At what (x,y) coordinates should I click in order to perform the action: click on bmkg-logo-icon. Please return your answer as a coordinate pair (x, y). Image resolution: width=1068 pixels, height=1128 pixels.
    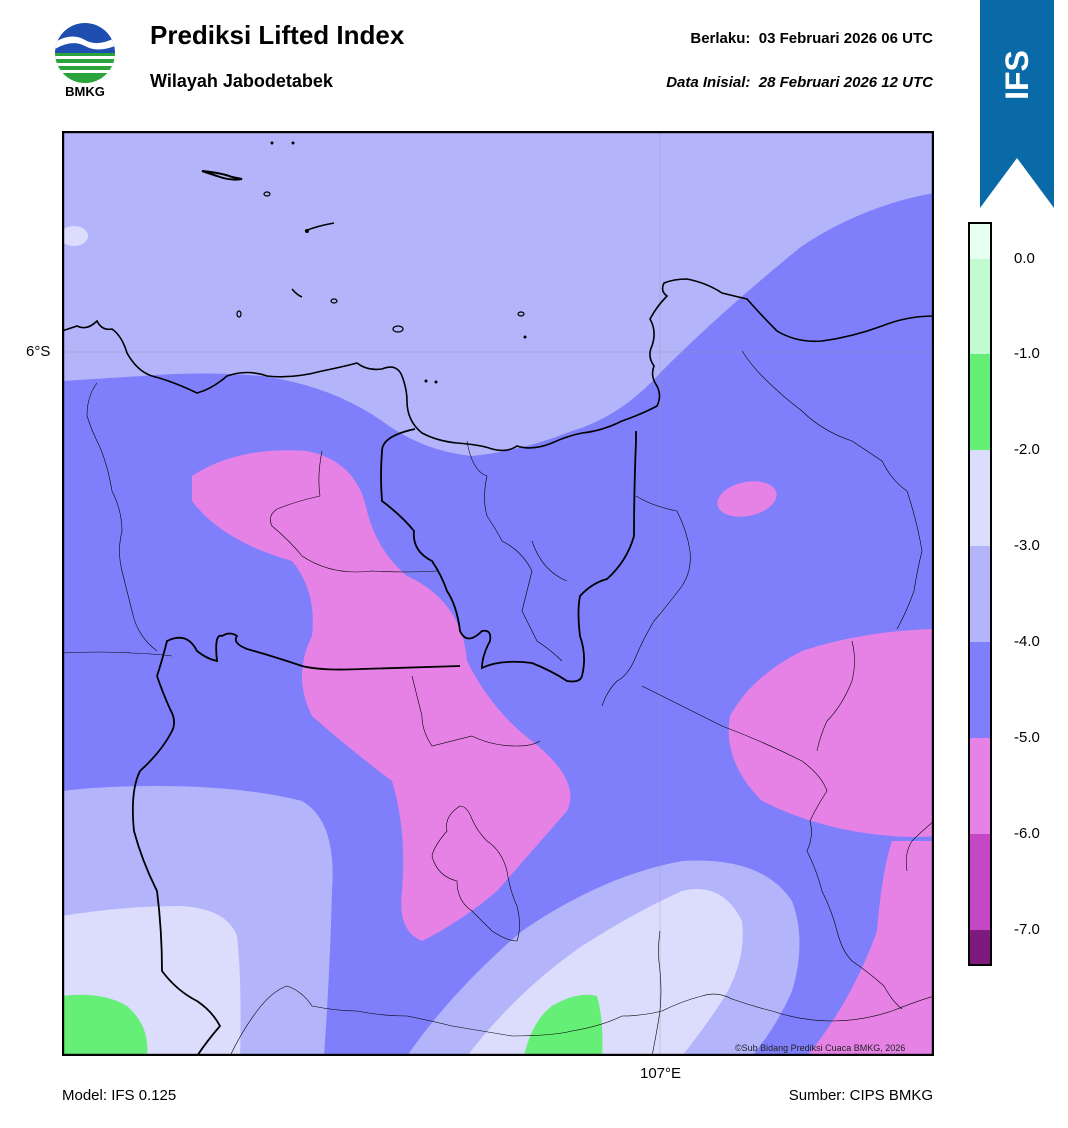
    Looking at the image, I should click on (85, 61).